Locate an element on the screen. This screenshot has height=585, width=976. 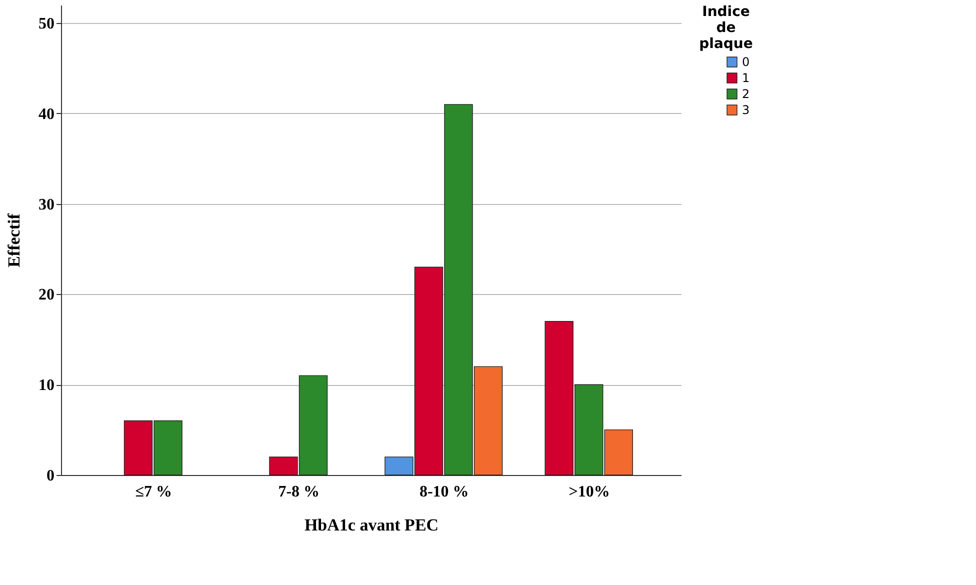
legend-label: 1 is located at coordinates (746, 78).